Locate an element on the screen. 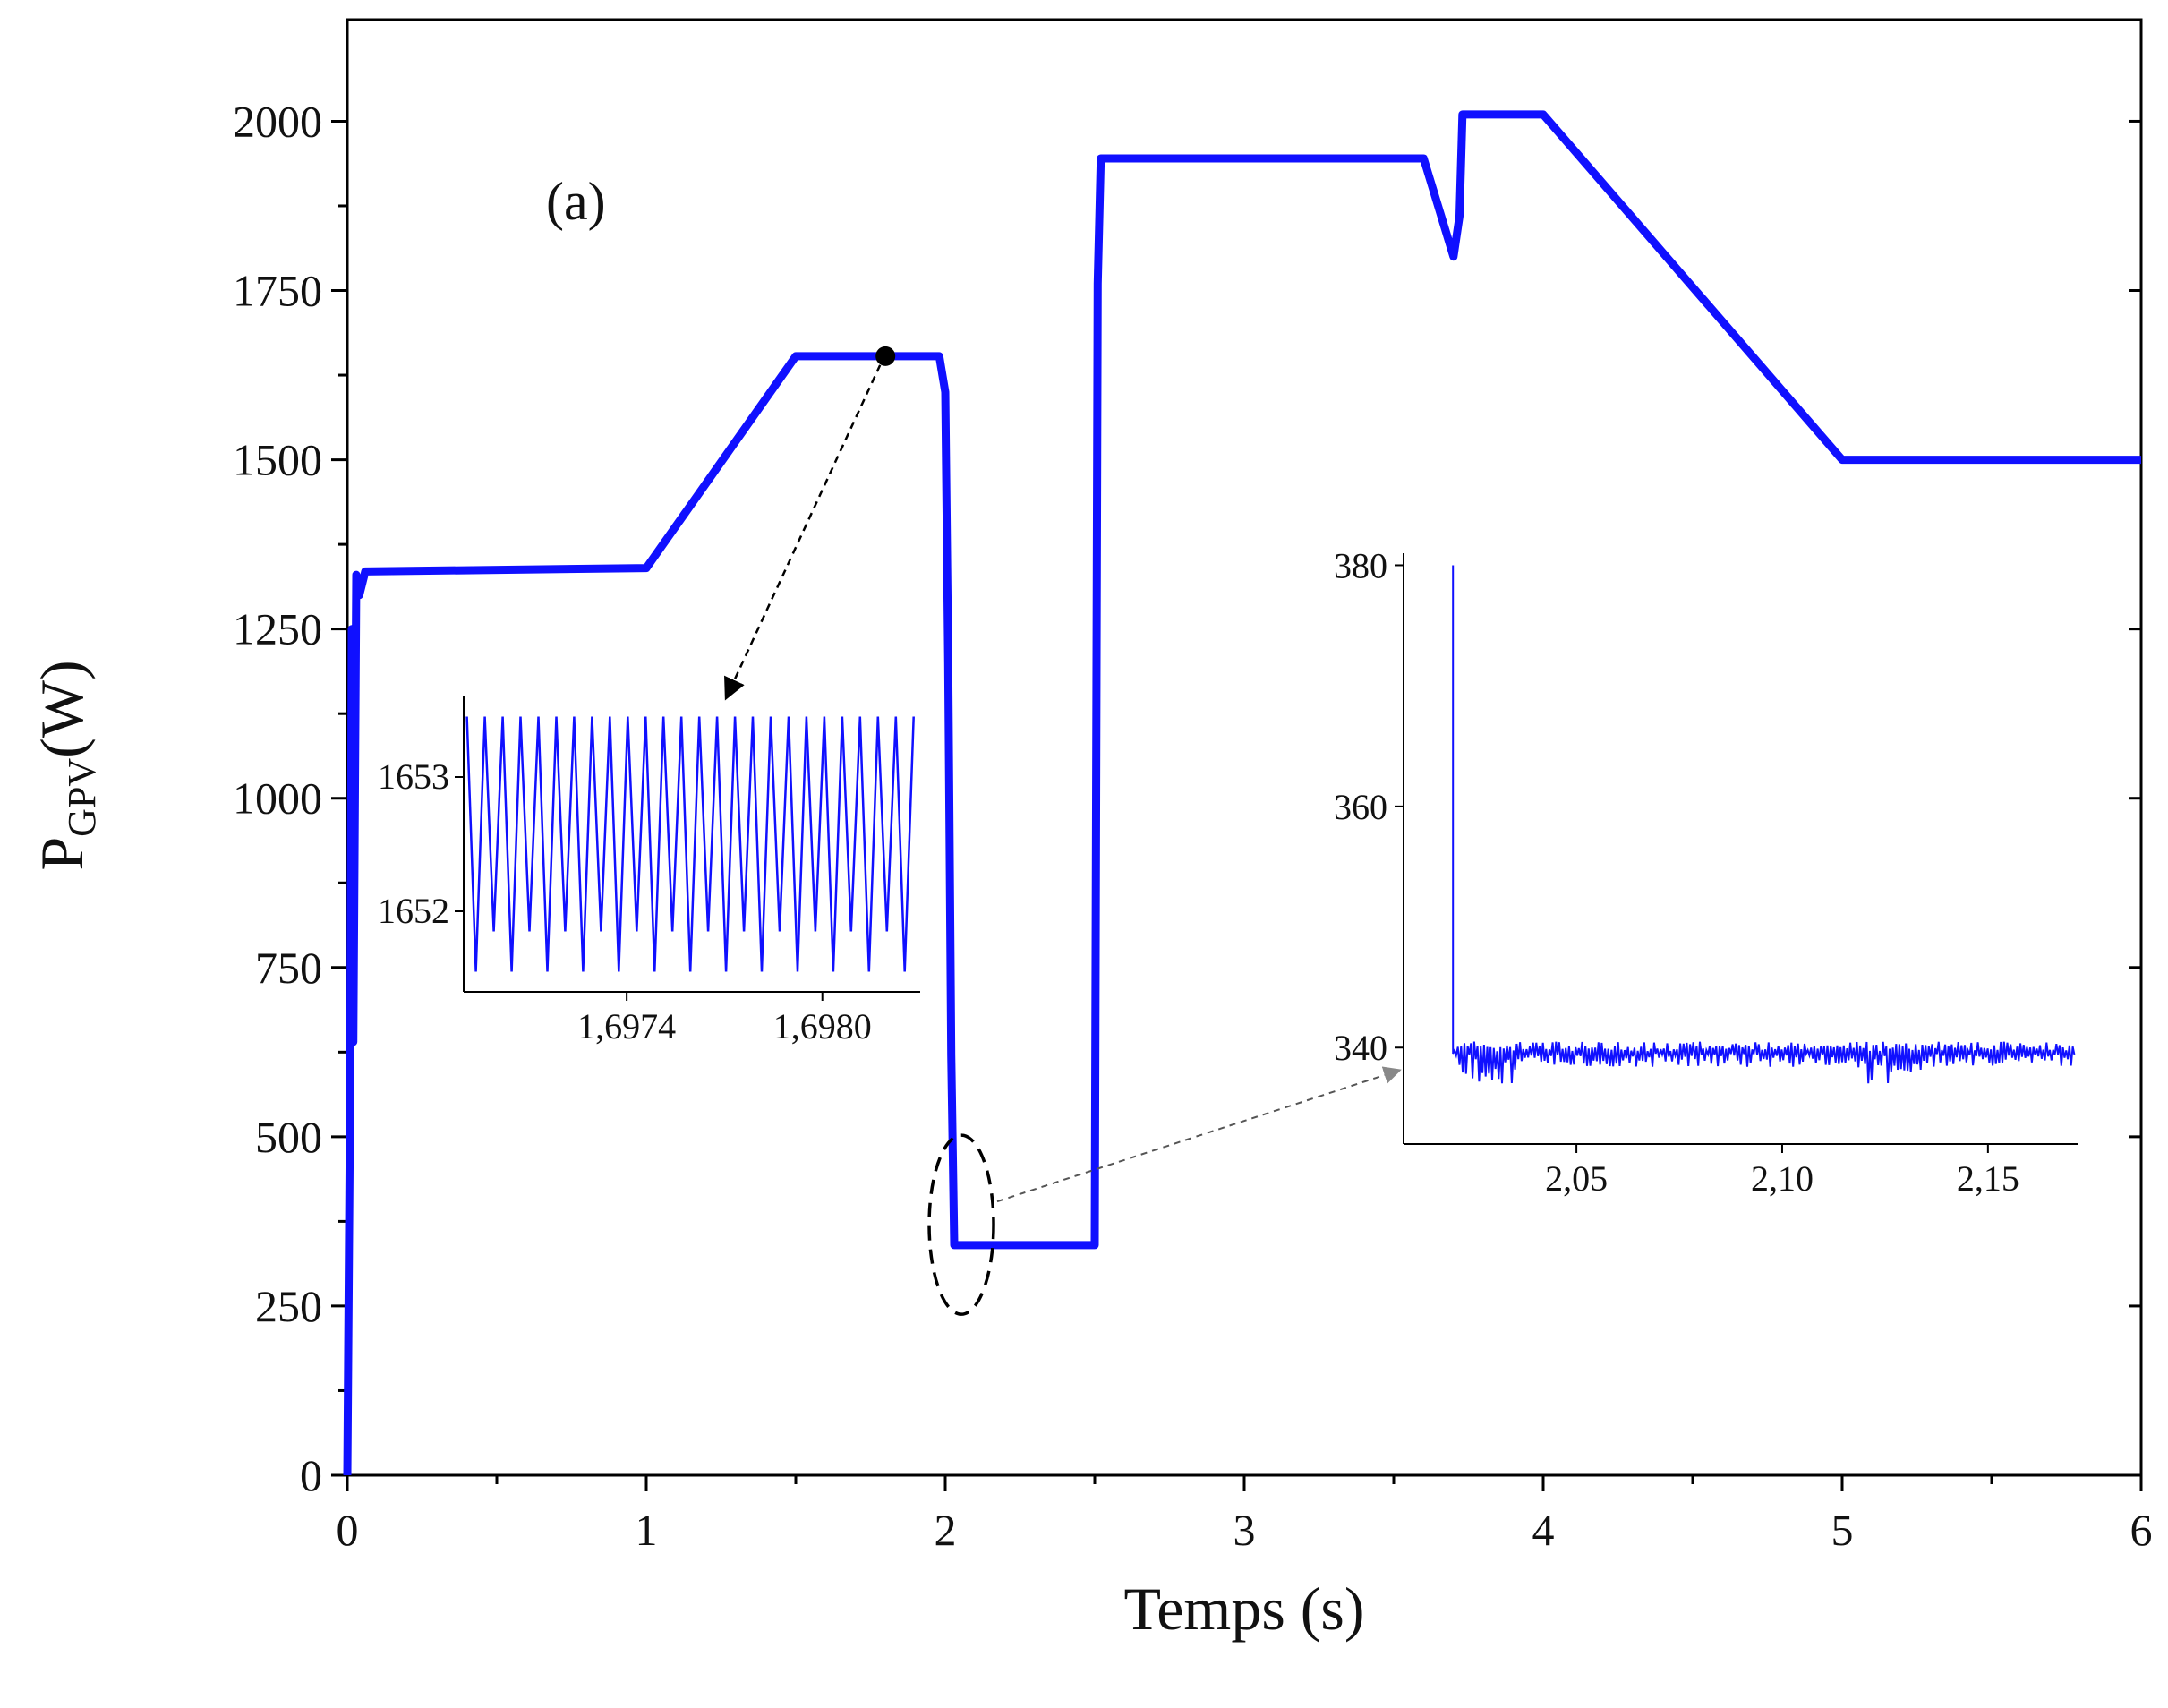 This screenshot has width=2168, height=1708. inset-left-series is located at coordinates (690, 844).